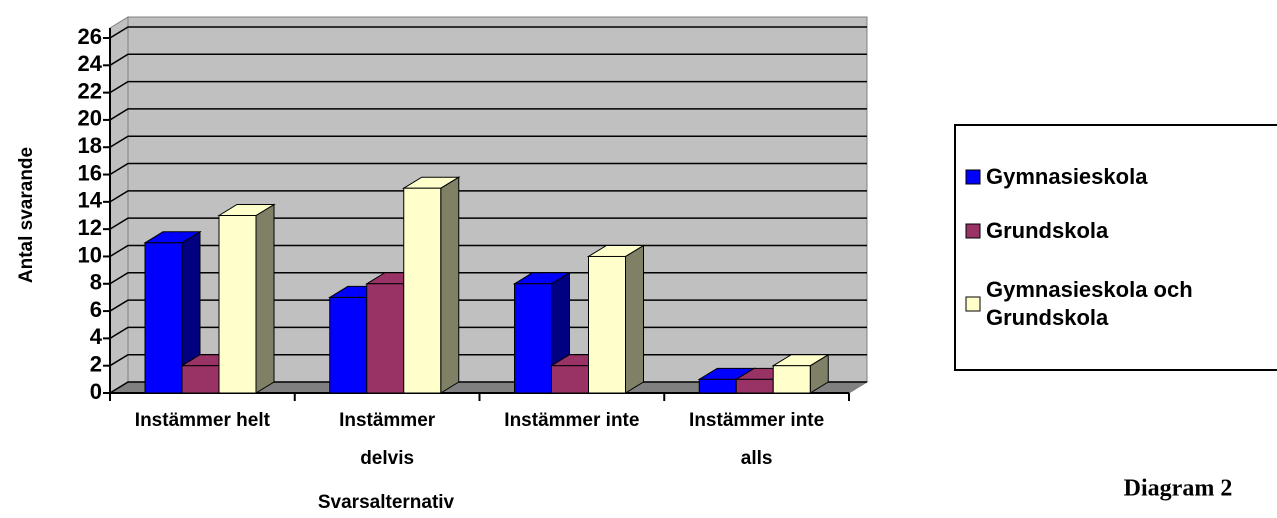 This screenshot has width=1277, height=518. What do you see at coordinates (387, 439) in the screenshot?
I see `x-tick-label: Instämmer delvis` at bounding box center [387, 439].